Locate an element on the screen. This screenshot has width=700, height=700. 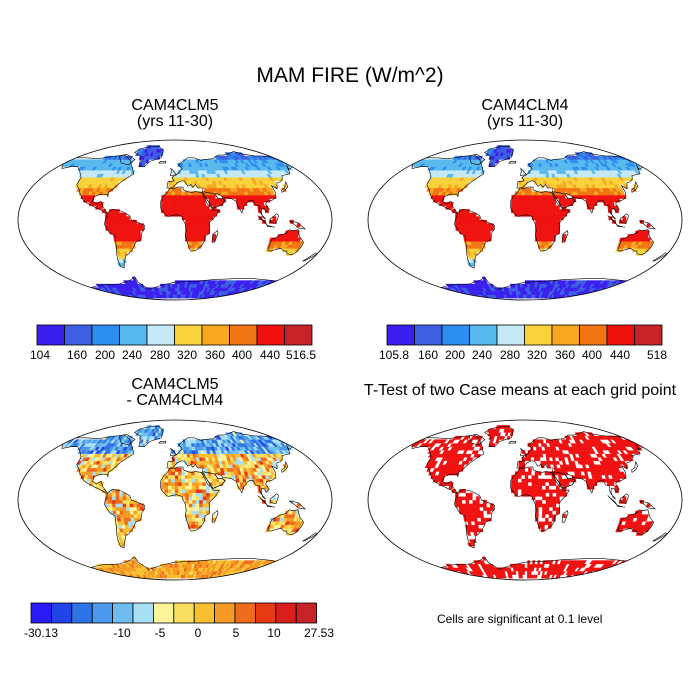
colorbar-label: 0 is located at coordinates (198, 633).